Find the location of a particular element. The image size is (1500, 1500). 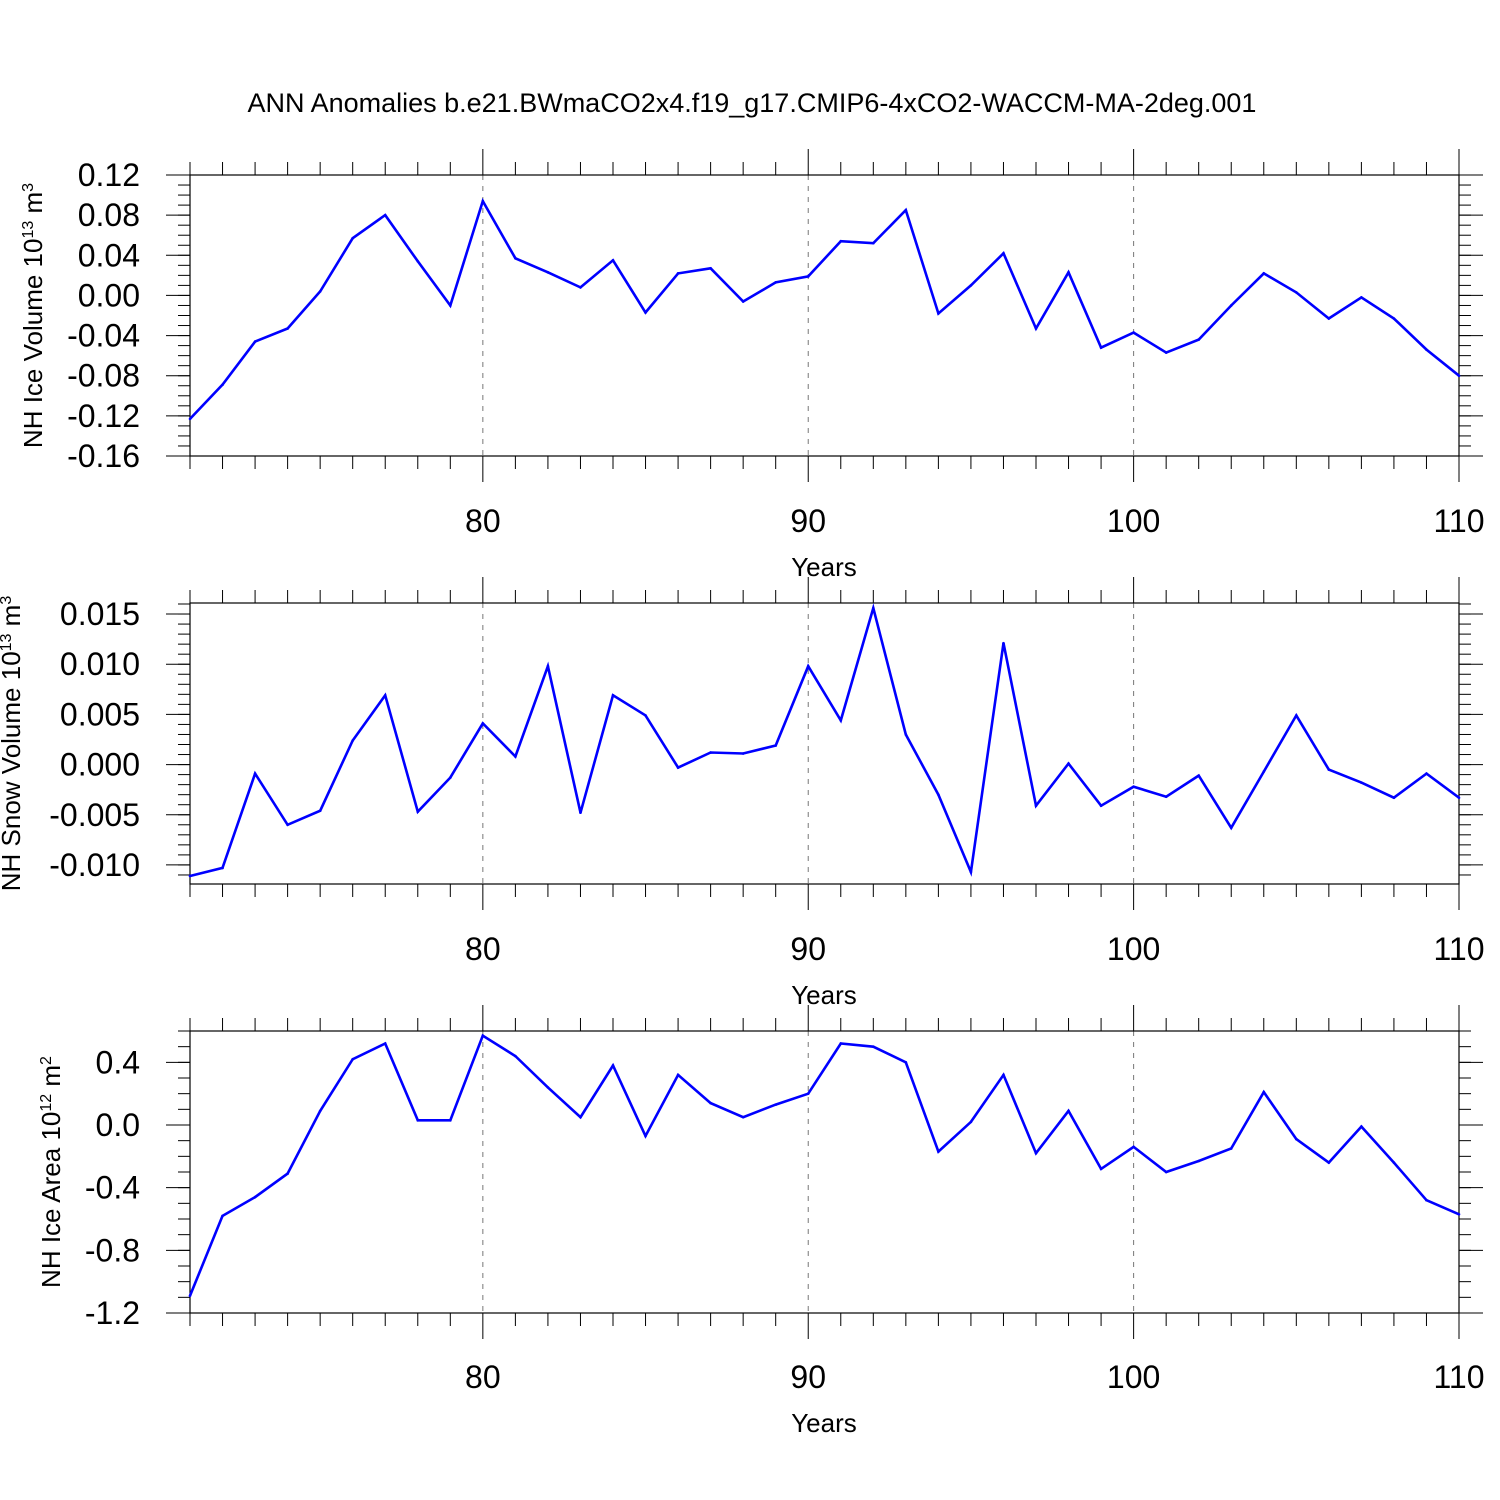

x-tick-label: 80 is located at coordinates (483, 1377).